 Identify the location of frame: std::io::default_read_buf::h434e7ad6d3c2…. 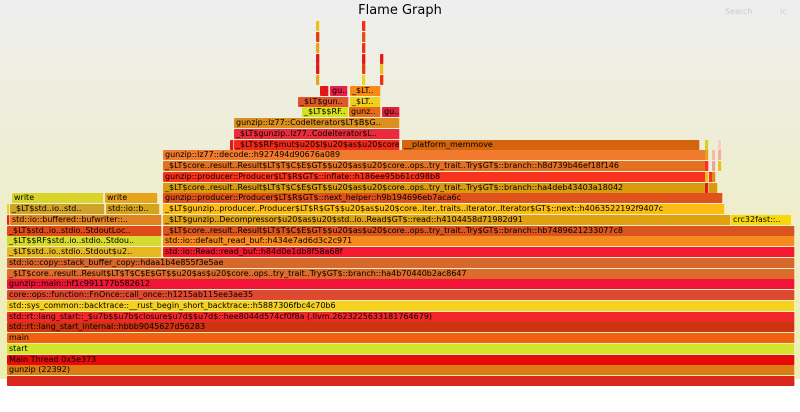
(479, 241).